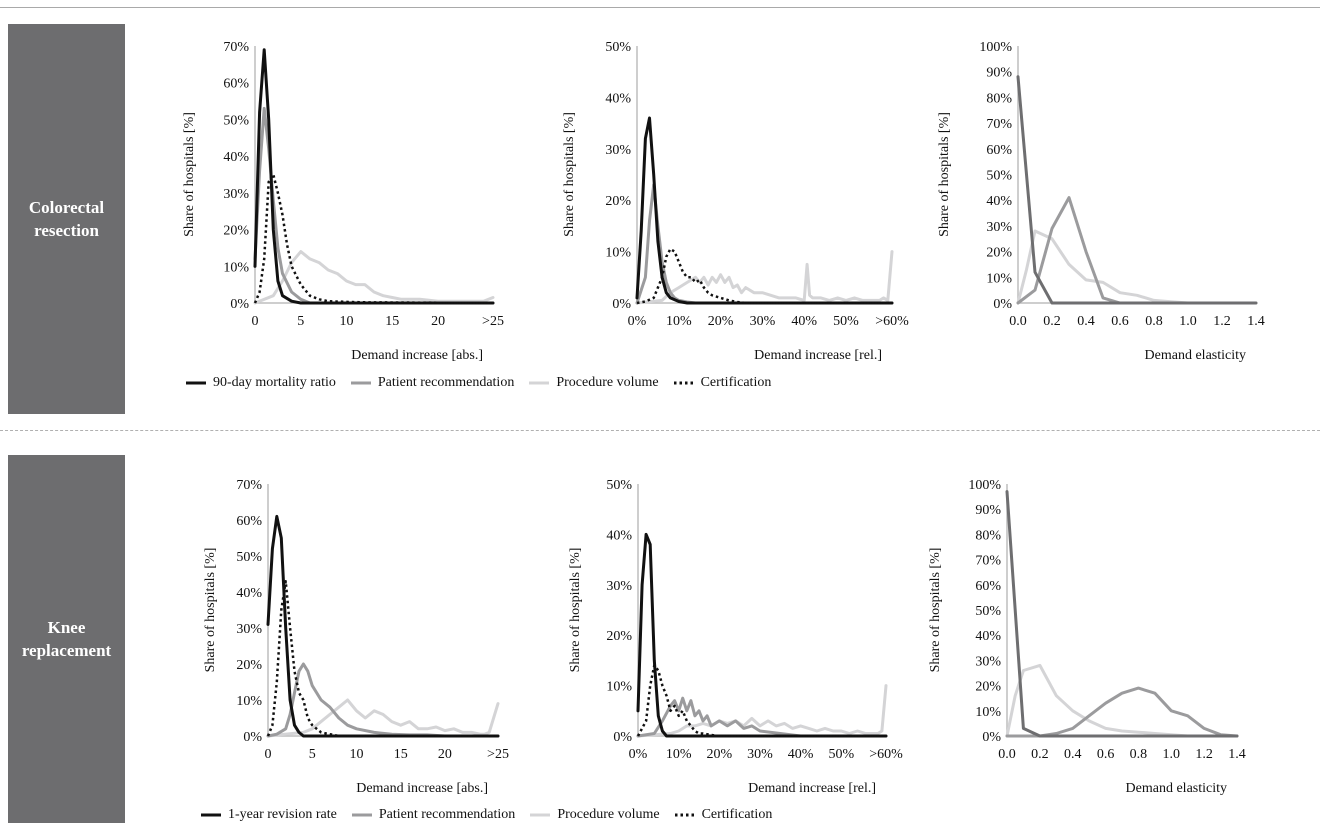 Image resolution: width=1320 pixels, height=835 pixels. Describe the element at coordinates (999, 124) in the screenshot. I see `y-tick-label: 70%` at that location.